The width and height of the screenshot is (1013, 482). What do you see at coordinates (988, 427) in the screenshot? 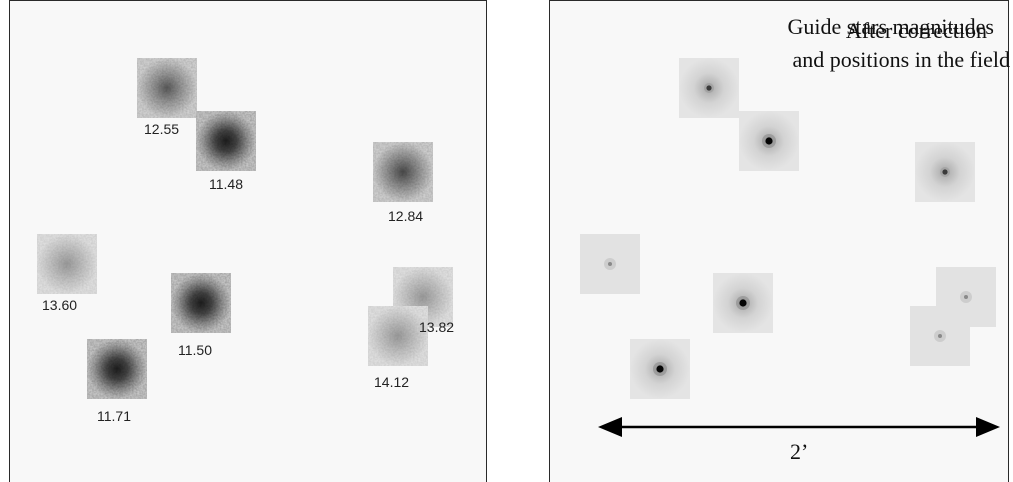
I see `arrowhead-right-icon` at bounding box center [988, 427].